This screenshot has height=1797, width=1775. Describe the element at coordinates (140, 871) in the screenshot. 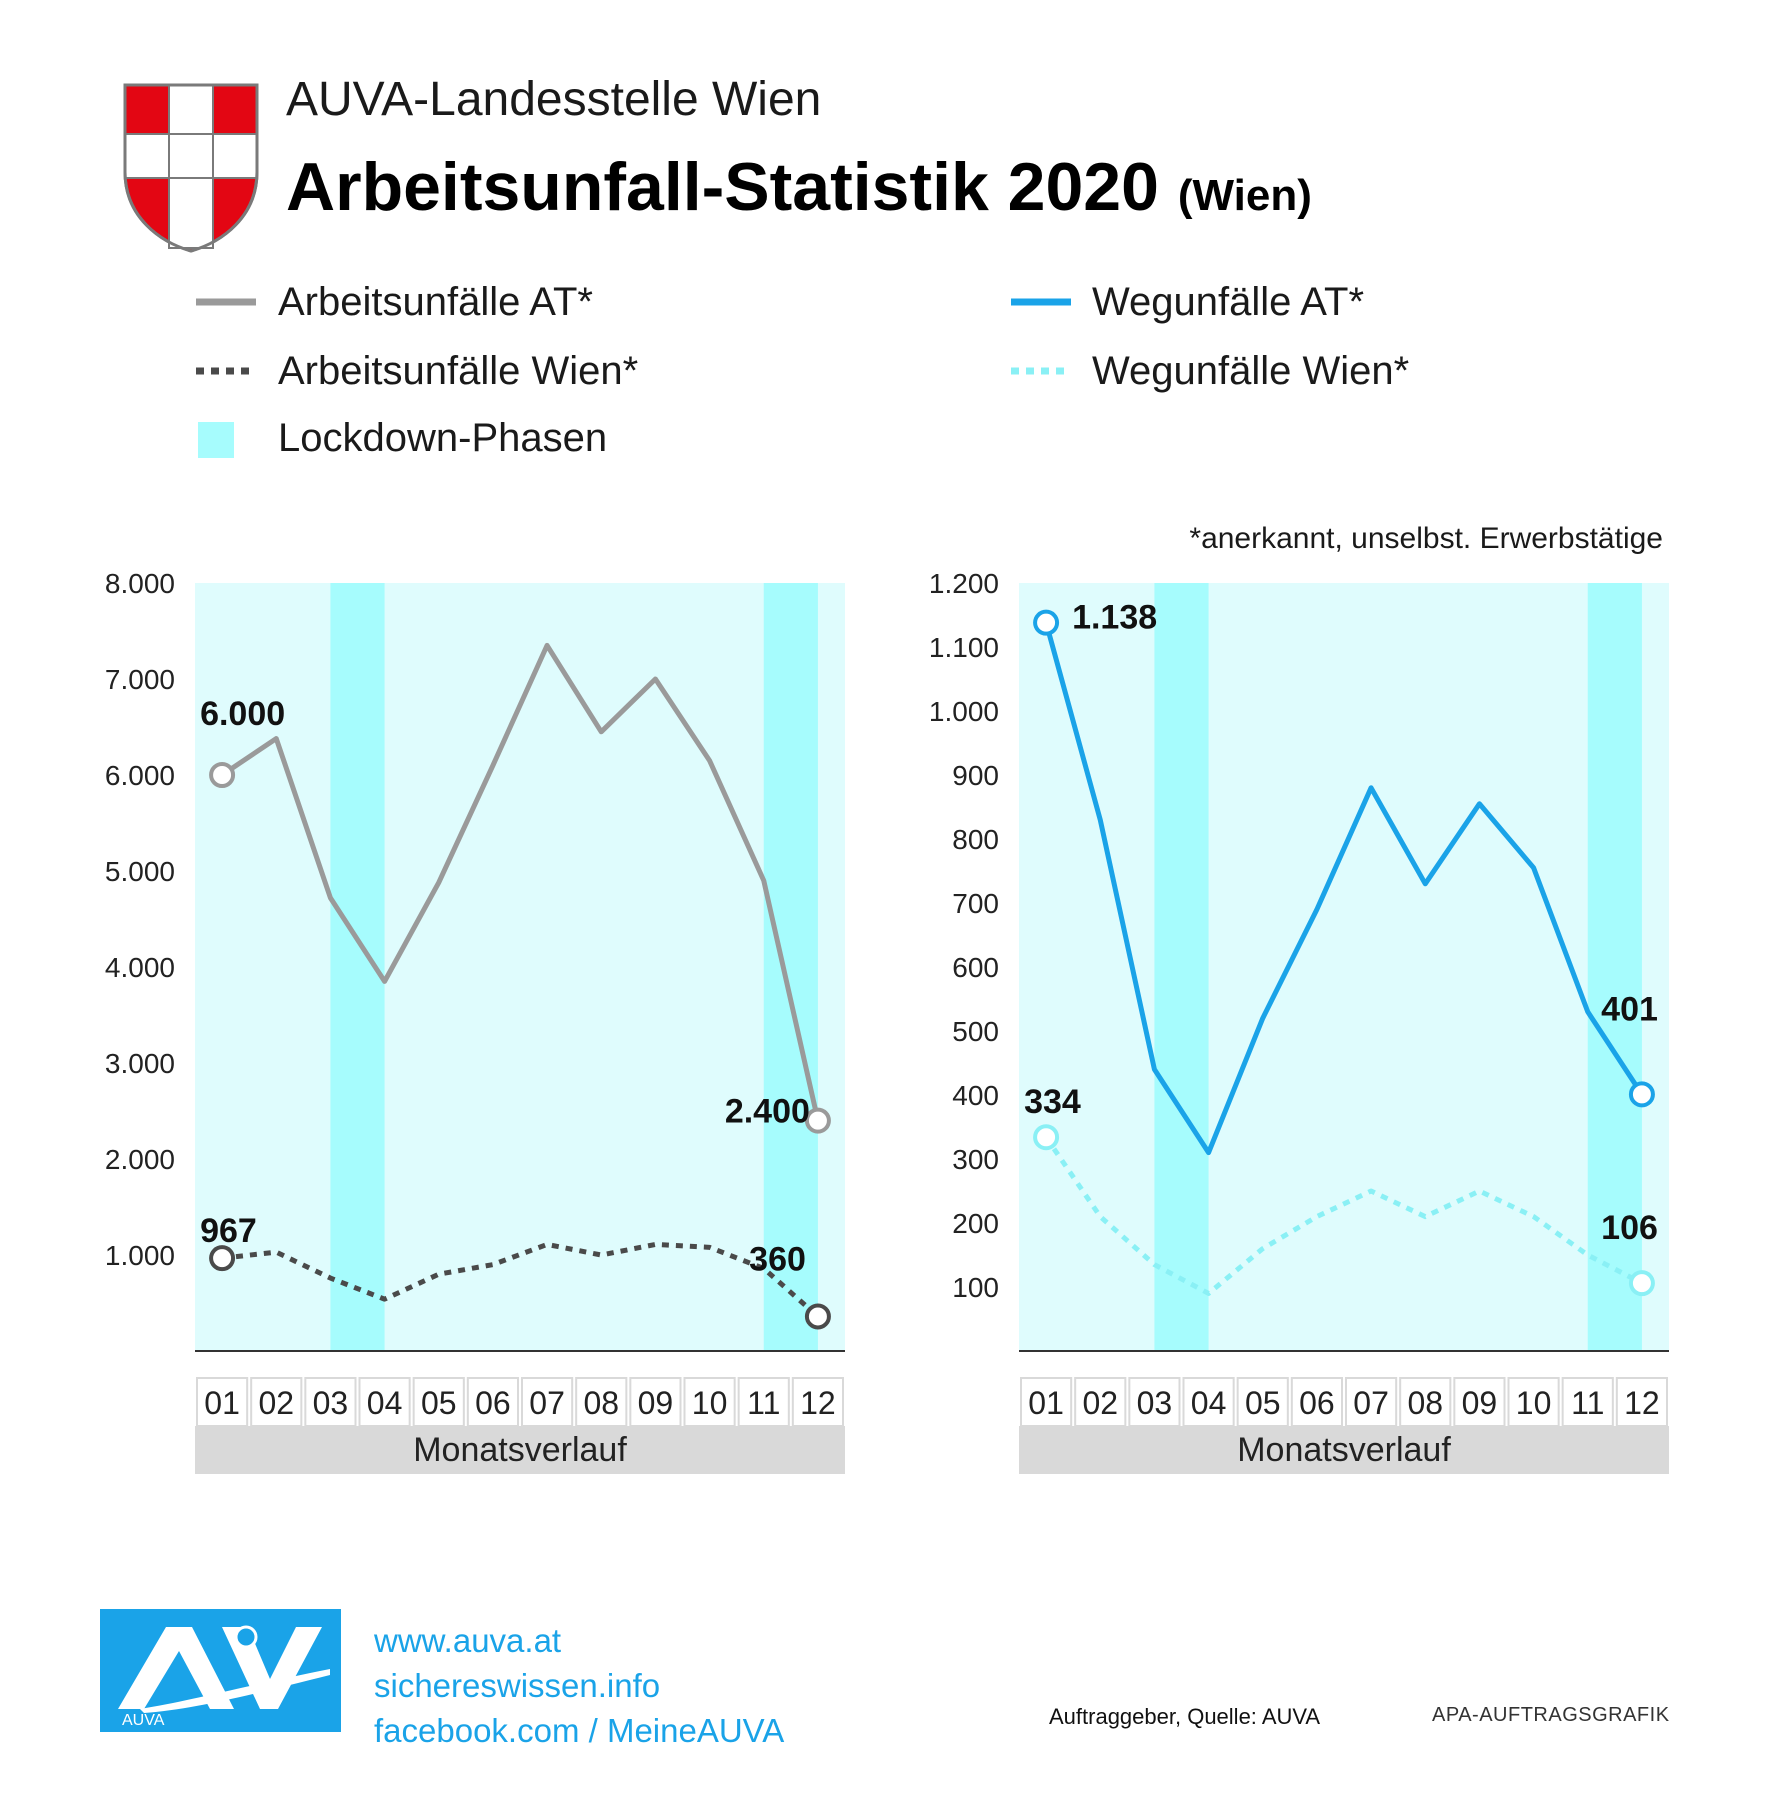

I see `y-tick-label: 5.000` at that location.